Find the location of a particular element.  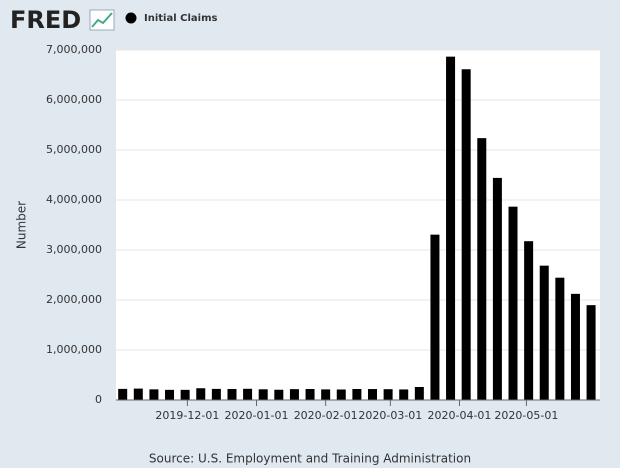

brand-logo: FRED is located at coordinates (45, 20).